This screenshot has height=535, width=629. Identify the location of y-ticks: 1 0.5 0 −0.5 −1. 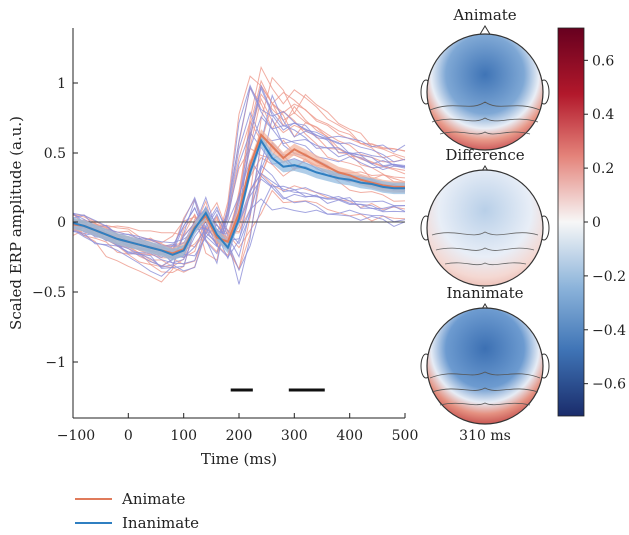
(55, 223).